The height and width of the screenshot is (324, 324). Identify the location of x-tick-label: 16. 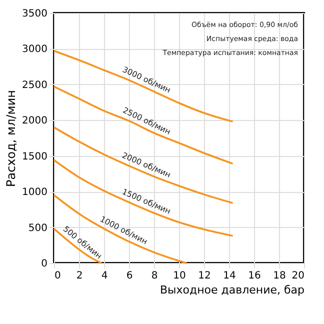
(254, 276).